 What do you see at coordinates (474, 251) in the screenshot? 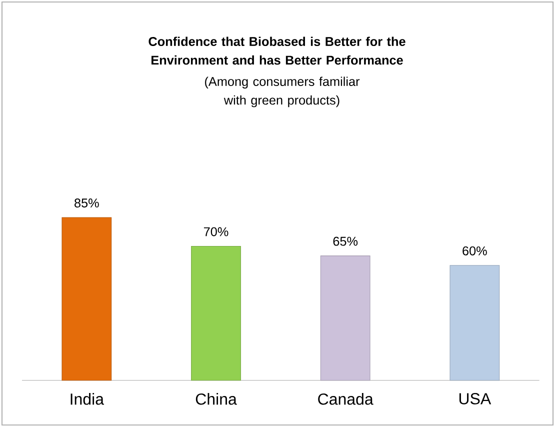
I see `data-label: 60%` at bounding box center [474, 251].